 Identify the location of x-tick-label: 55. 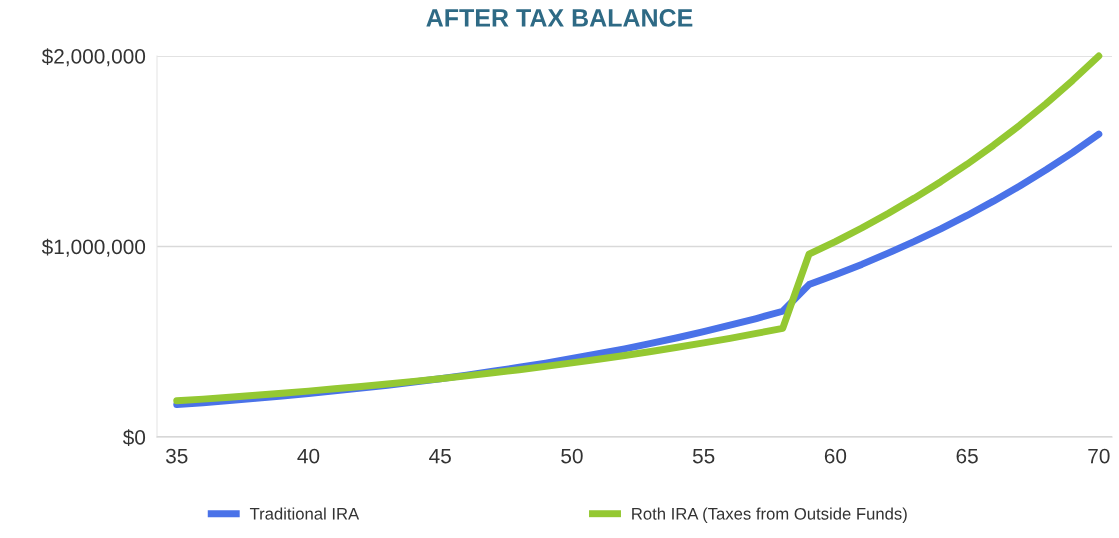
(703, 456).